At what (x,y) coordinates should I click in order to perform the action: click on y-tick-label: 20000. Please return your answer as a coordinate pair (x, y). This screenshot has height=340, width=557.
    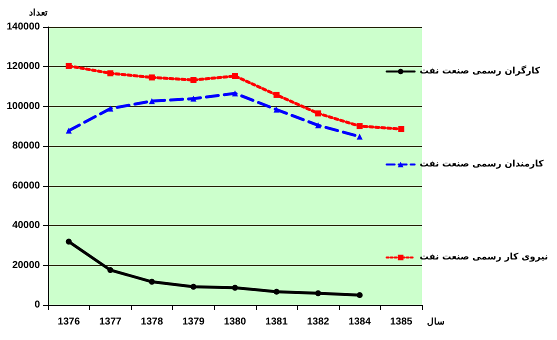
    Looking at the image, I should click on (26, 265).